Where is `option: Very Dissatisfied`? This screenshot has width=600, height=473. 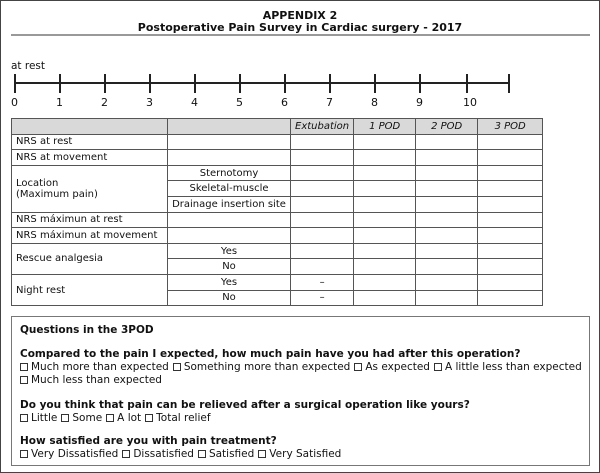
option: Very Dissatisfied is located at coordinates (69, 454).